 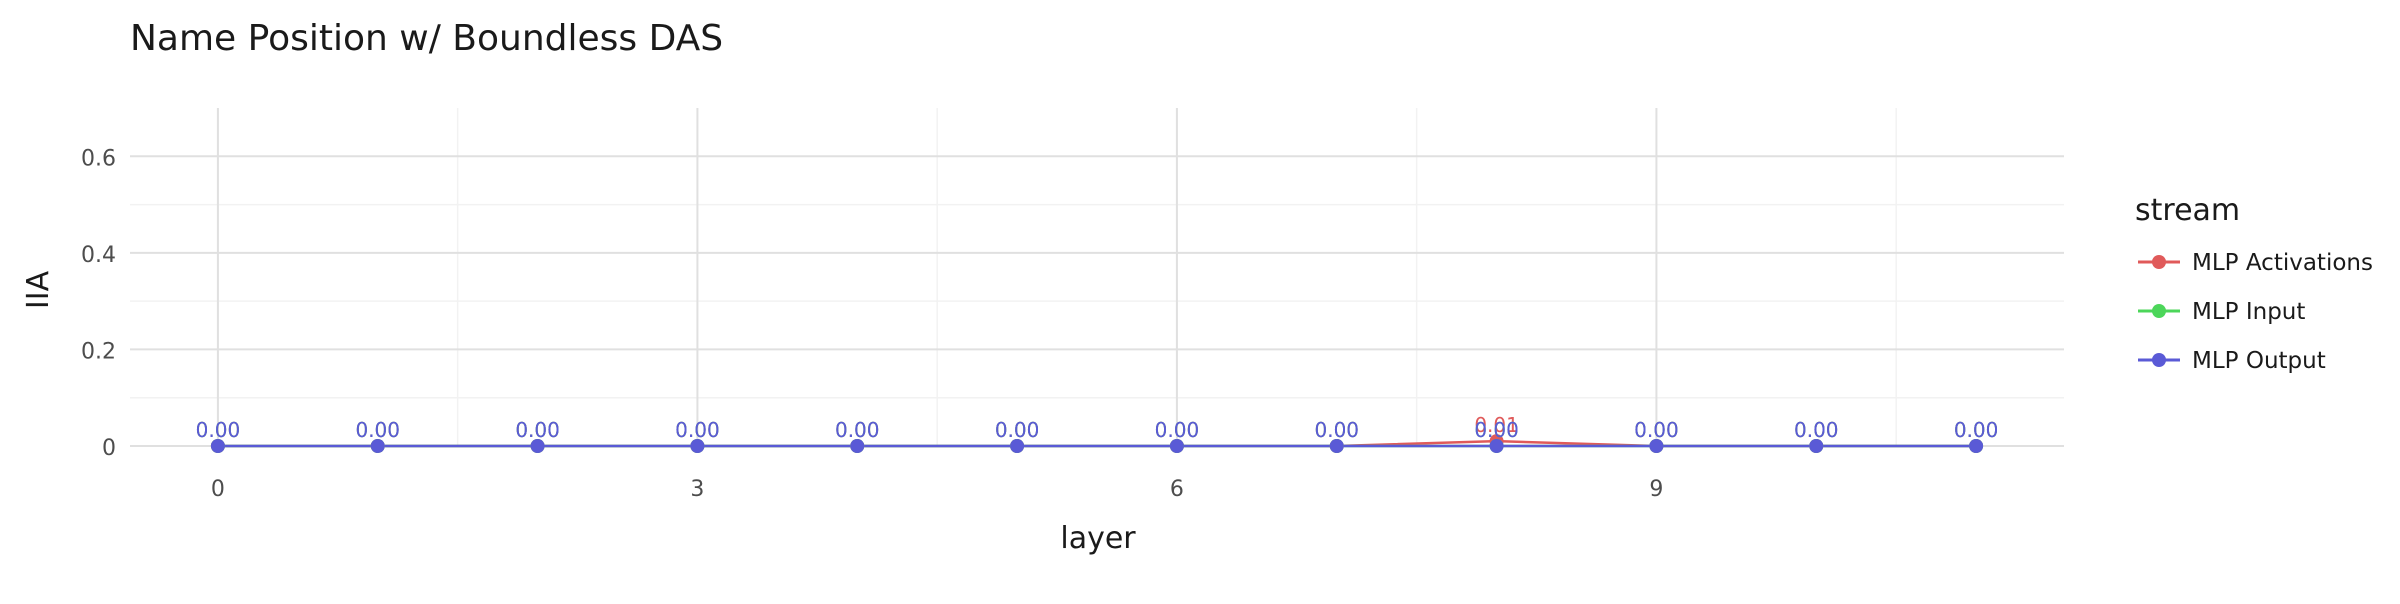 What do you see at coordinates (2259, 361) in the screenshot?
I see `legend-label: MLP Output` at bounding box center [2259, 361].